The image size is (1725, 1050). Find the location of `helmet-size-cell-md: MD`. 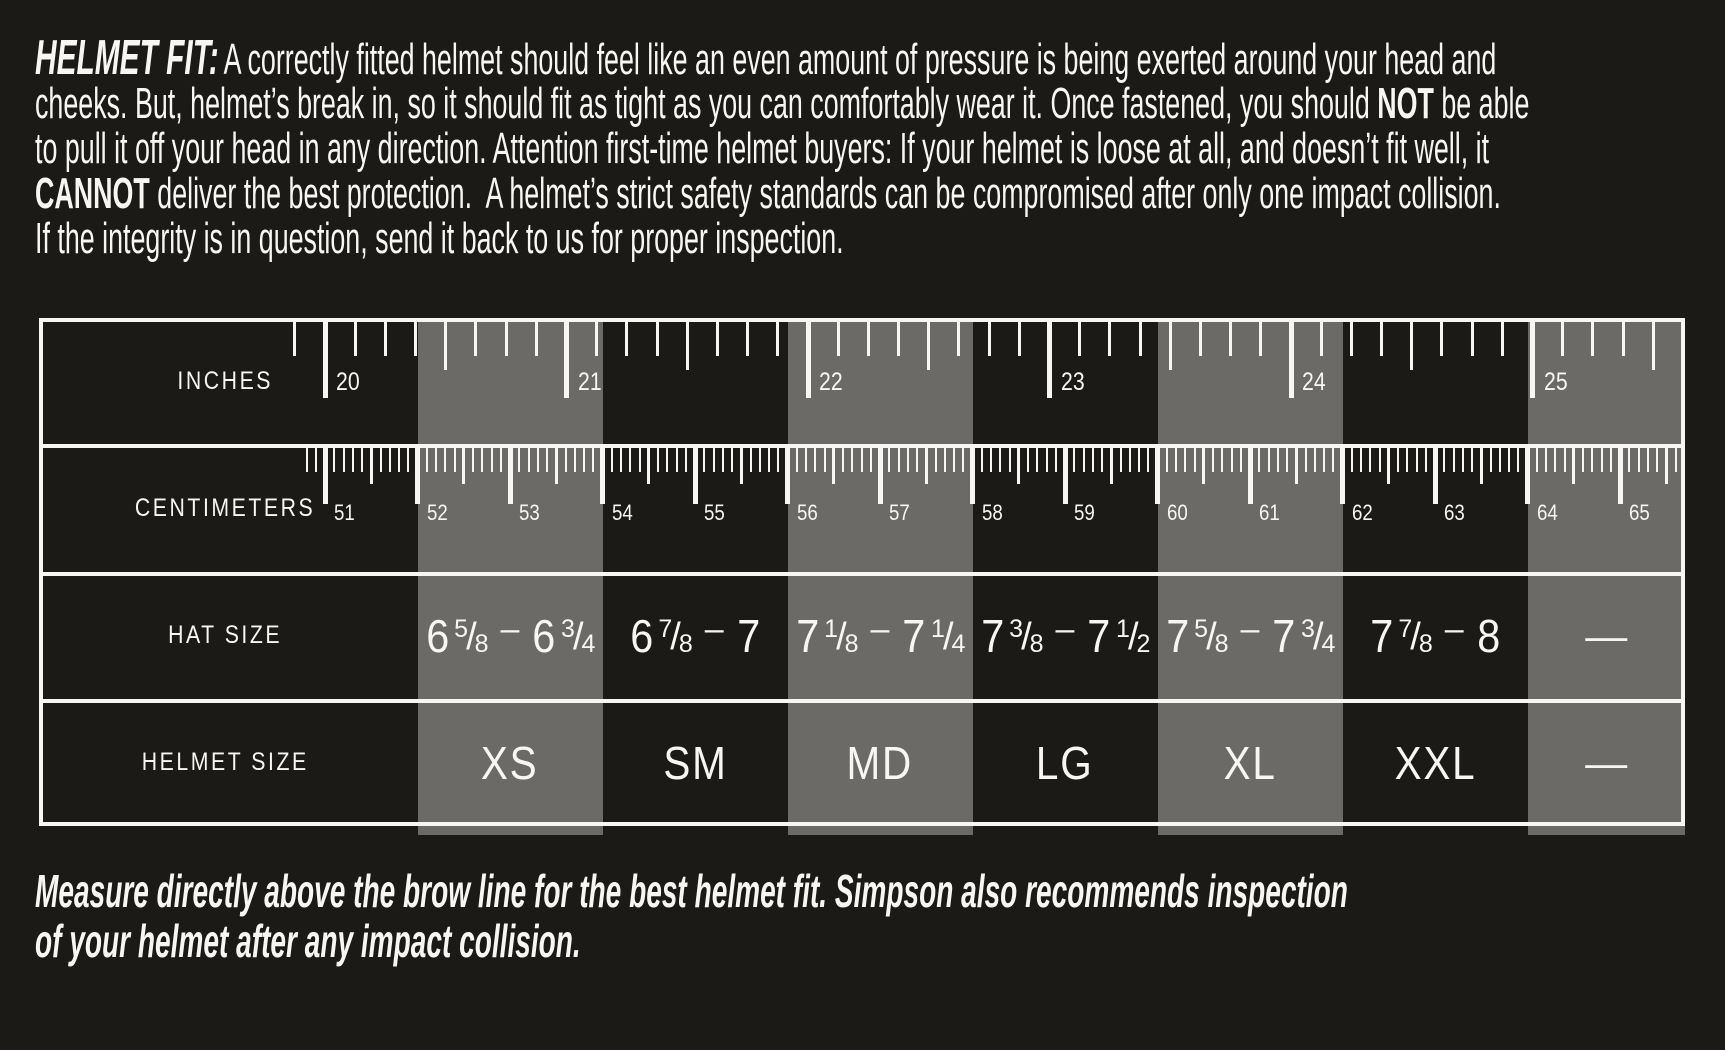

helmet-size-cell-md: MD is located at coordinates (880, 762).